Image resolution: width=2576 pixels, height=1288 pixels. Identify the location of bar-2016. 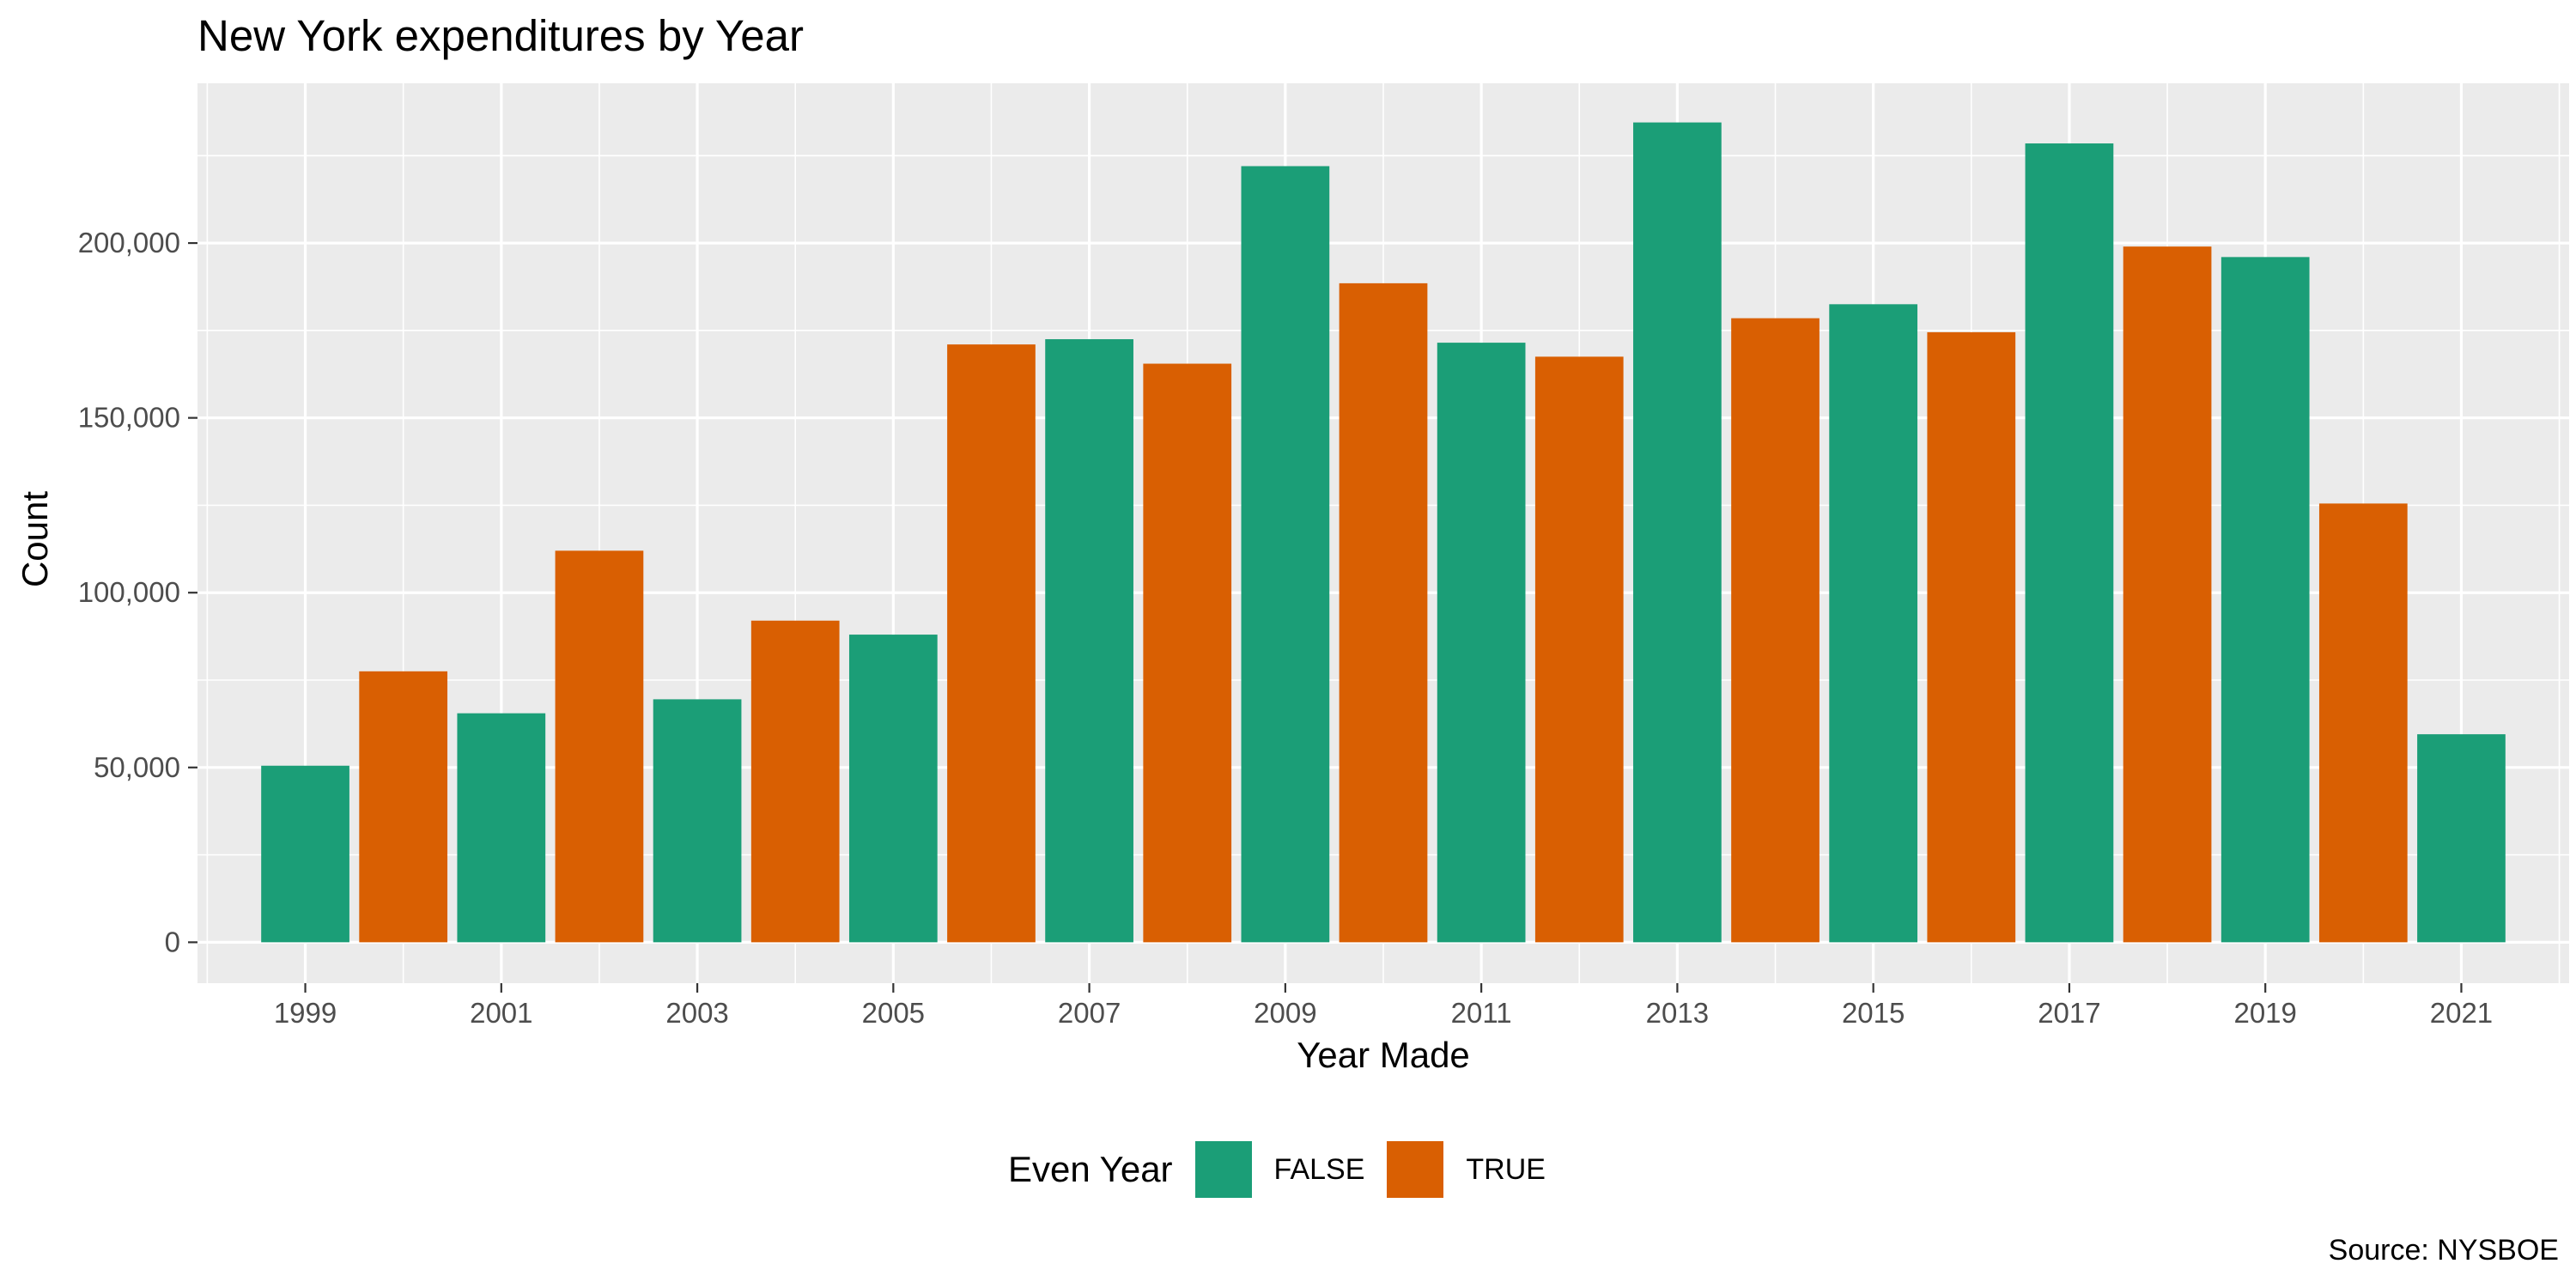
(1972, 637).